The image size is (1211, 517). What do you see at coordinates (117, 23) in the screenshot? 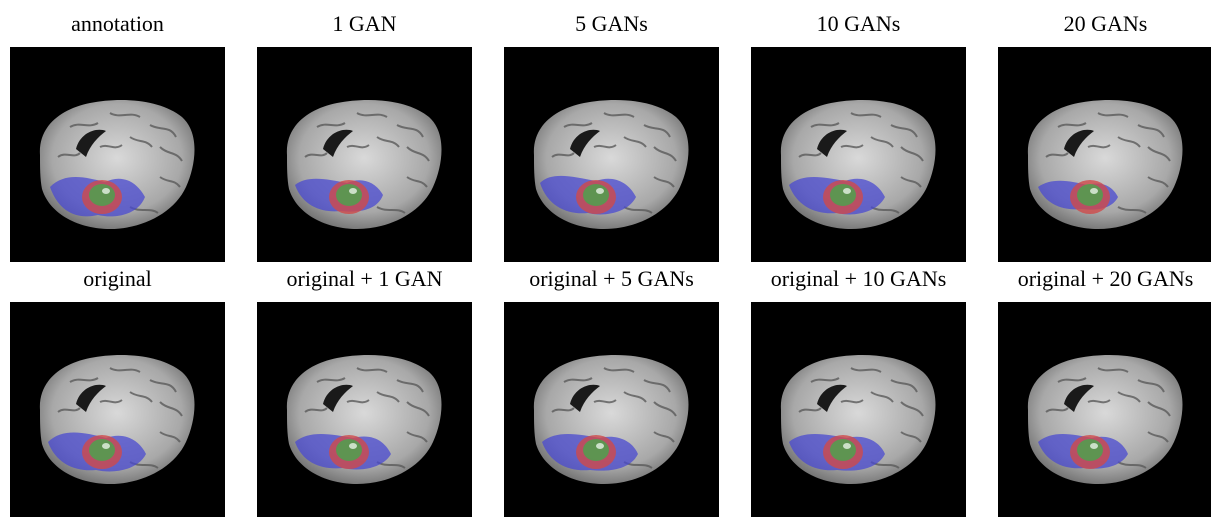
I see `panel-title: annotation` at bounding box center [117, 23].